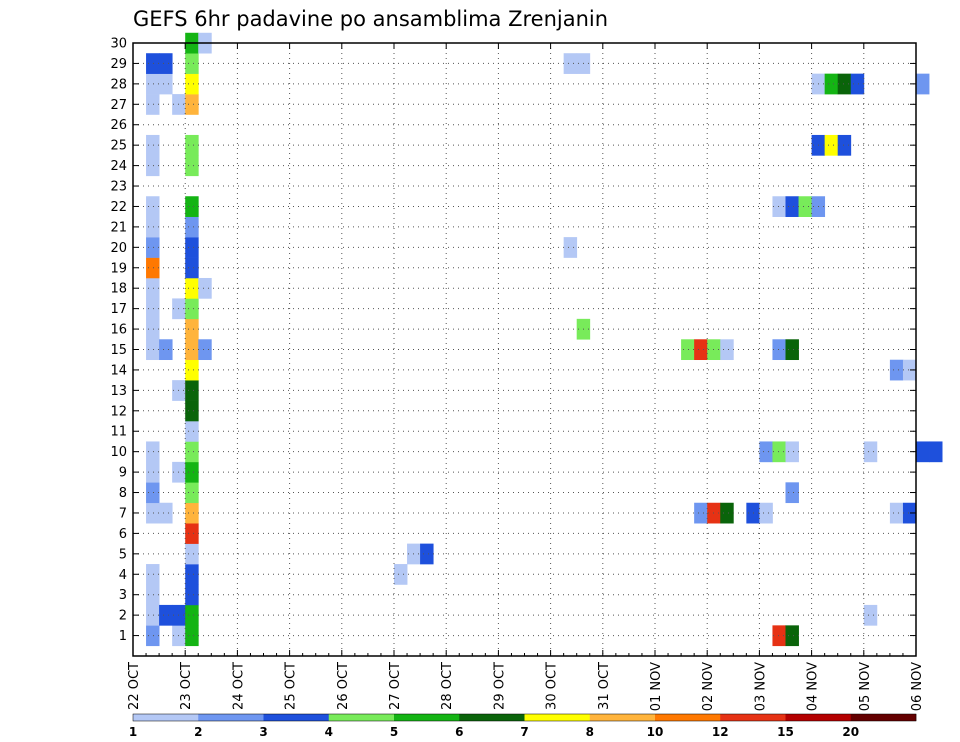 This screenshot has height=742, width=960. What do you see at coordinates (118, 289) in the screenshot?
I see `y-tick-label: 18` at bounding box center [118, 289].